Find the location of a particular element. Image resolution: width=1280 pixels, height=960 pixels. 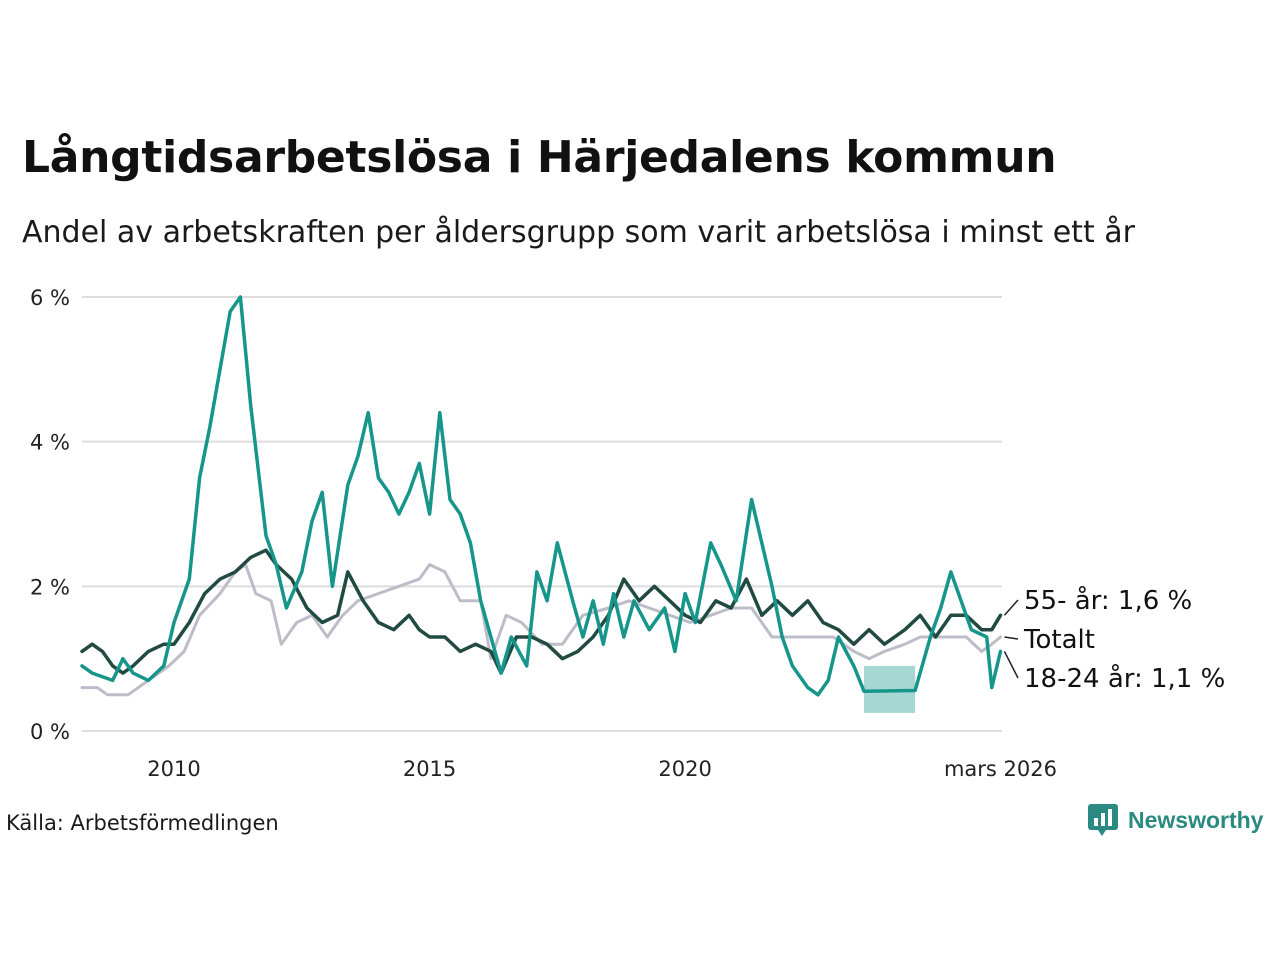

x-tick-label: 2020 is located at coordinates (684, 769).